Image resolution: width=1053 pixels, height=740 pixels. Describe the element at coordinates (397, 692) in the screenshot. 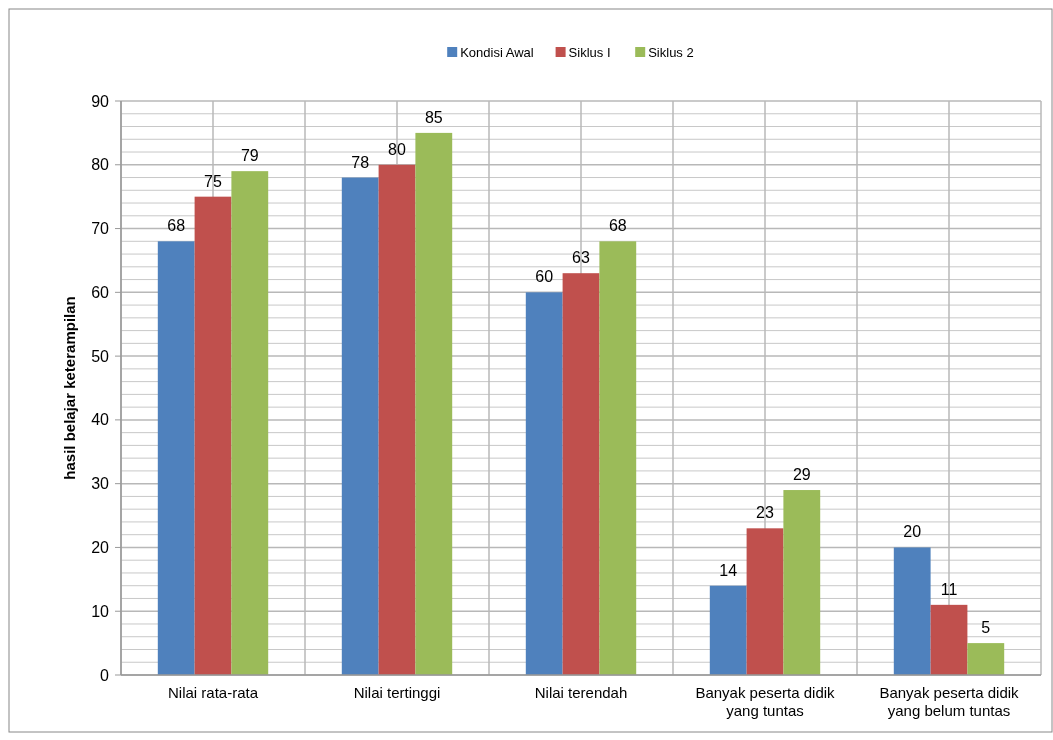

I see `x-tick-label: Nilai tertinggi` at that location.